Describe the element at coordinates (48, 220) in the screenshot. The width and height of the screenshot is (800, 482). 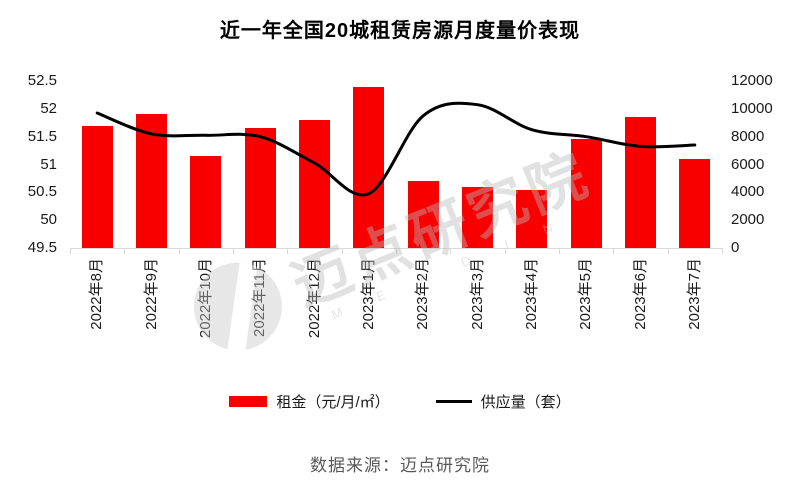
I see `y-axis-label-left: 50` at that location.